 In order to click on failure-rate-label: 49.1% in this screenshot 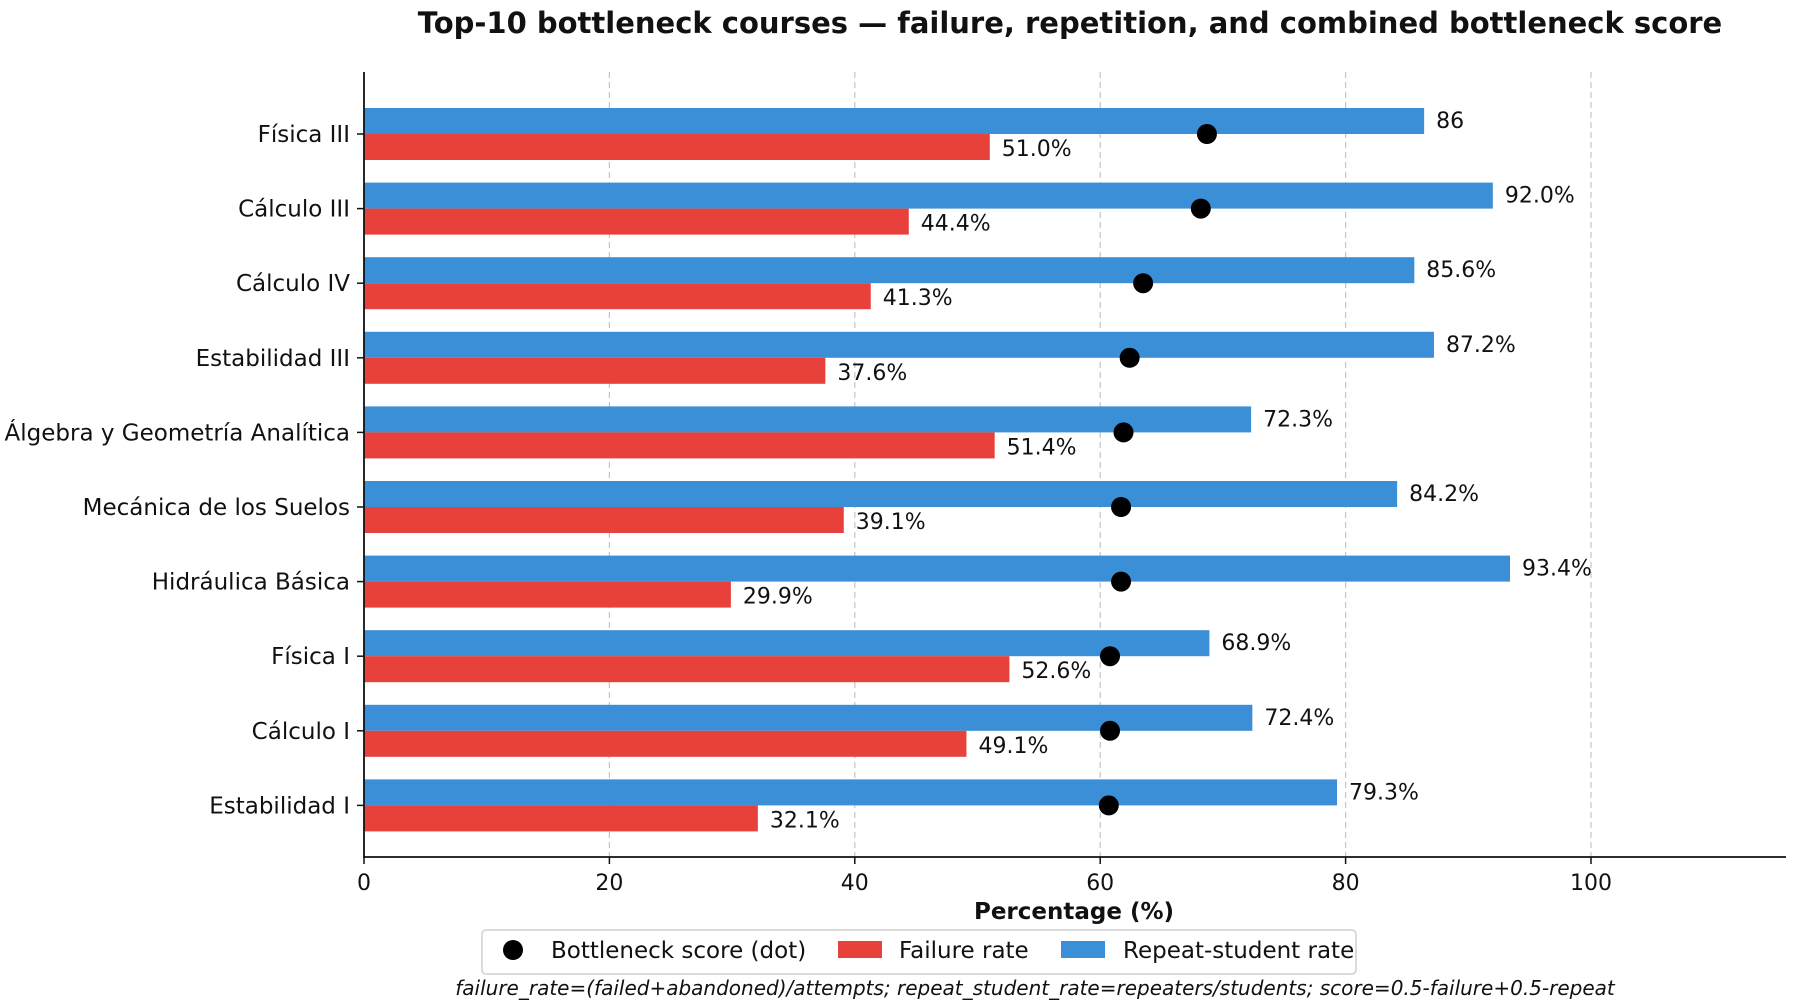, I will do `click(1013, 746)`.